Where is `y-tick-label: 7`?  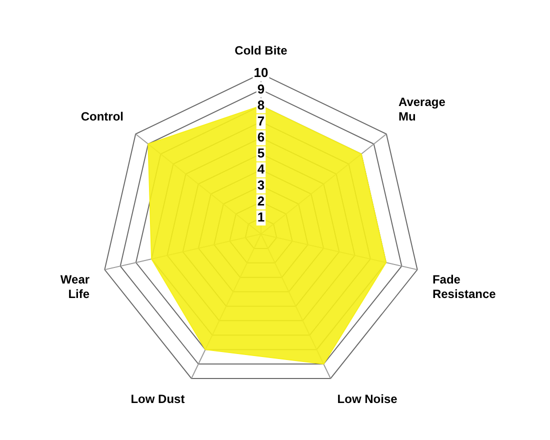
y-tick-label: 7 is located at coordinates (261, 120).